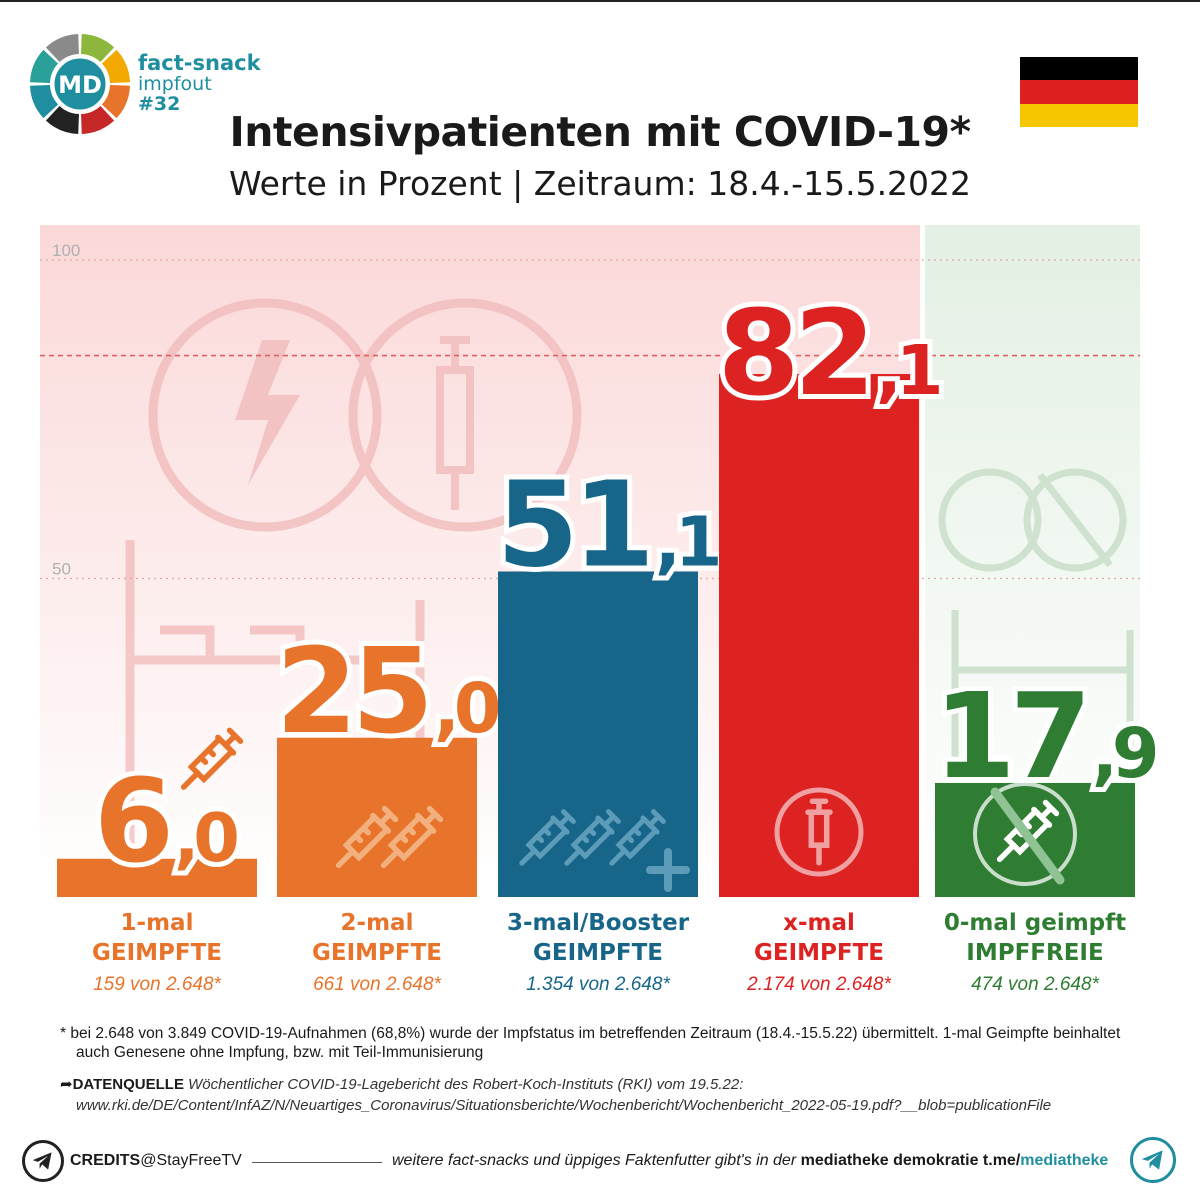  Describe the element at coordinates (818, 984) in the screenshot. I see `category-count-label: 2.174 von 2.648*` at that location.